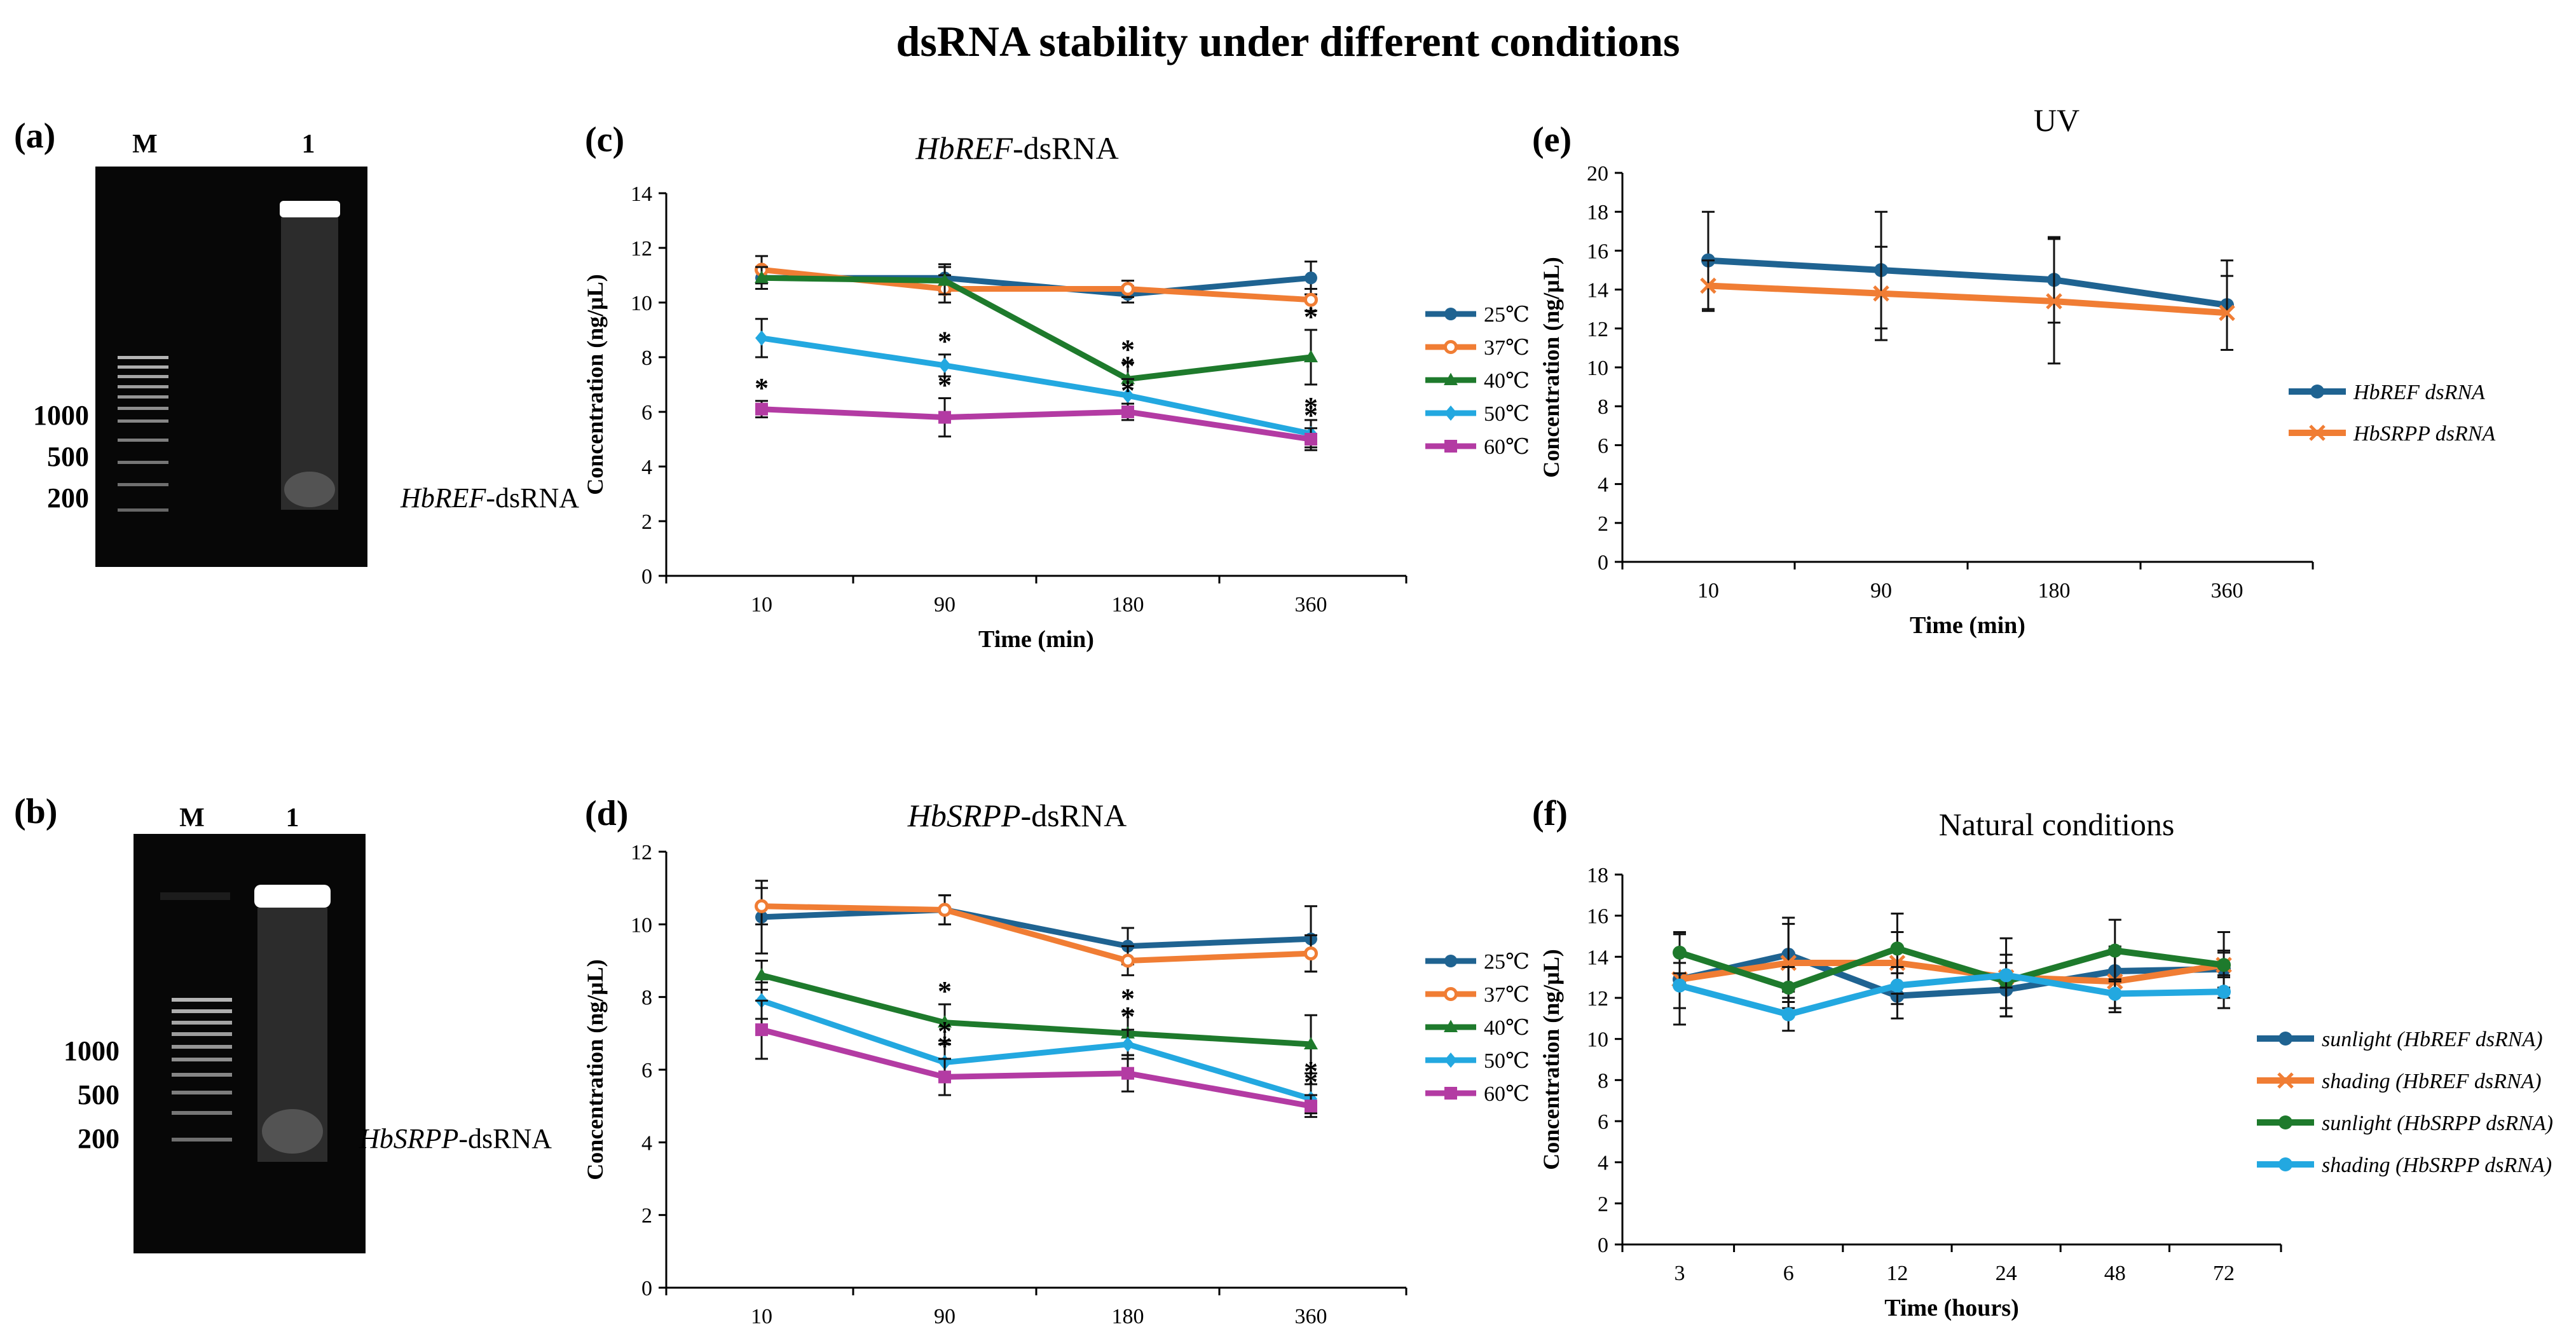  Describe the element at coordinates (1036, 331) in the screenshot. I see `series-2: **` at that location.